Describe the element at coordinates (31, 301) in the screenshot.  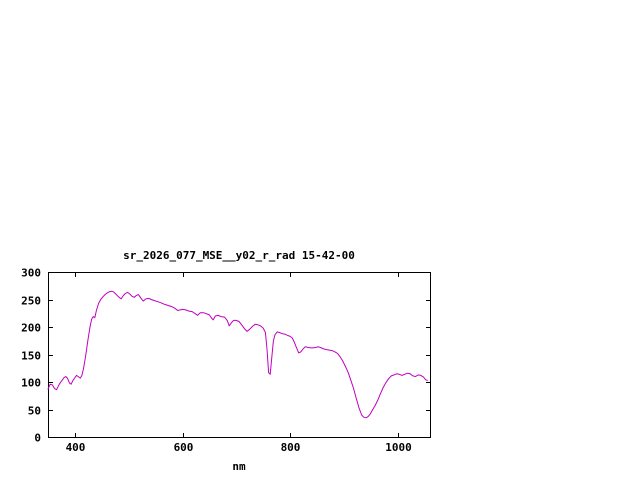
I see `y-tick-label: 250` at that location.